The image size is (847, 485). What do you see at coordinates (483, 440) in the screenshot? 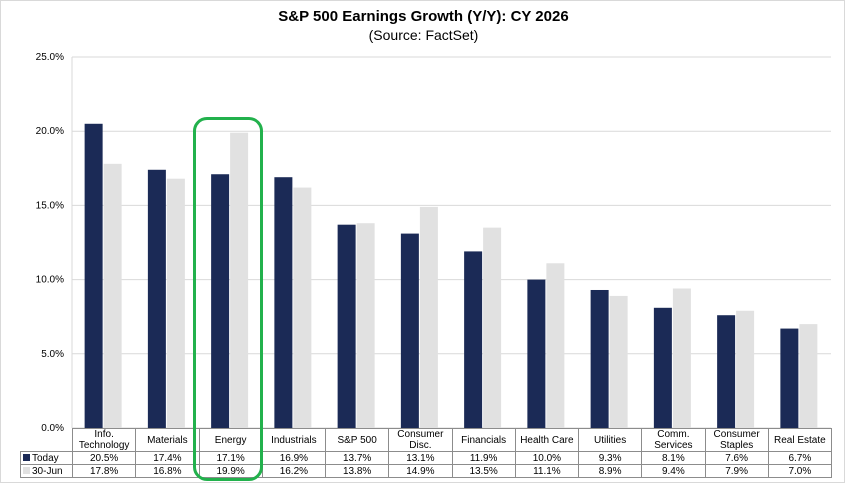
I see `category-label: Financials` at bounding box center [483, 440].